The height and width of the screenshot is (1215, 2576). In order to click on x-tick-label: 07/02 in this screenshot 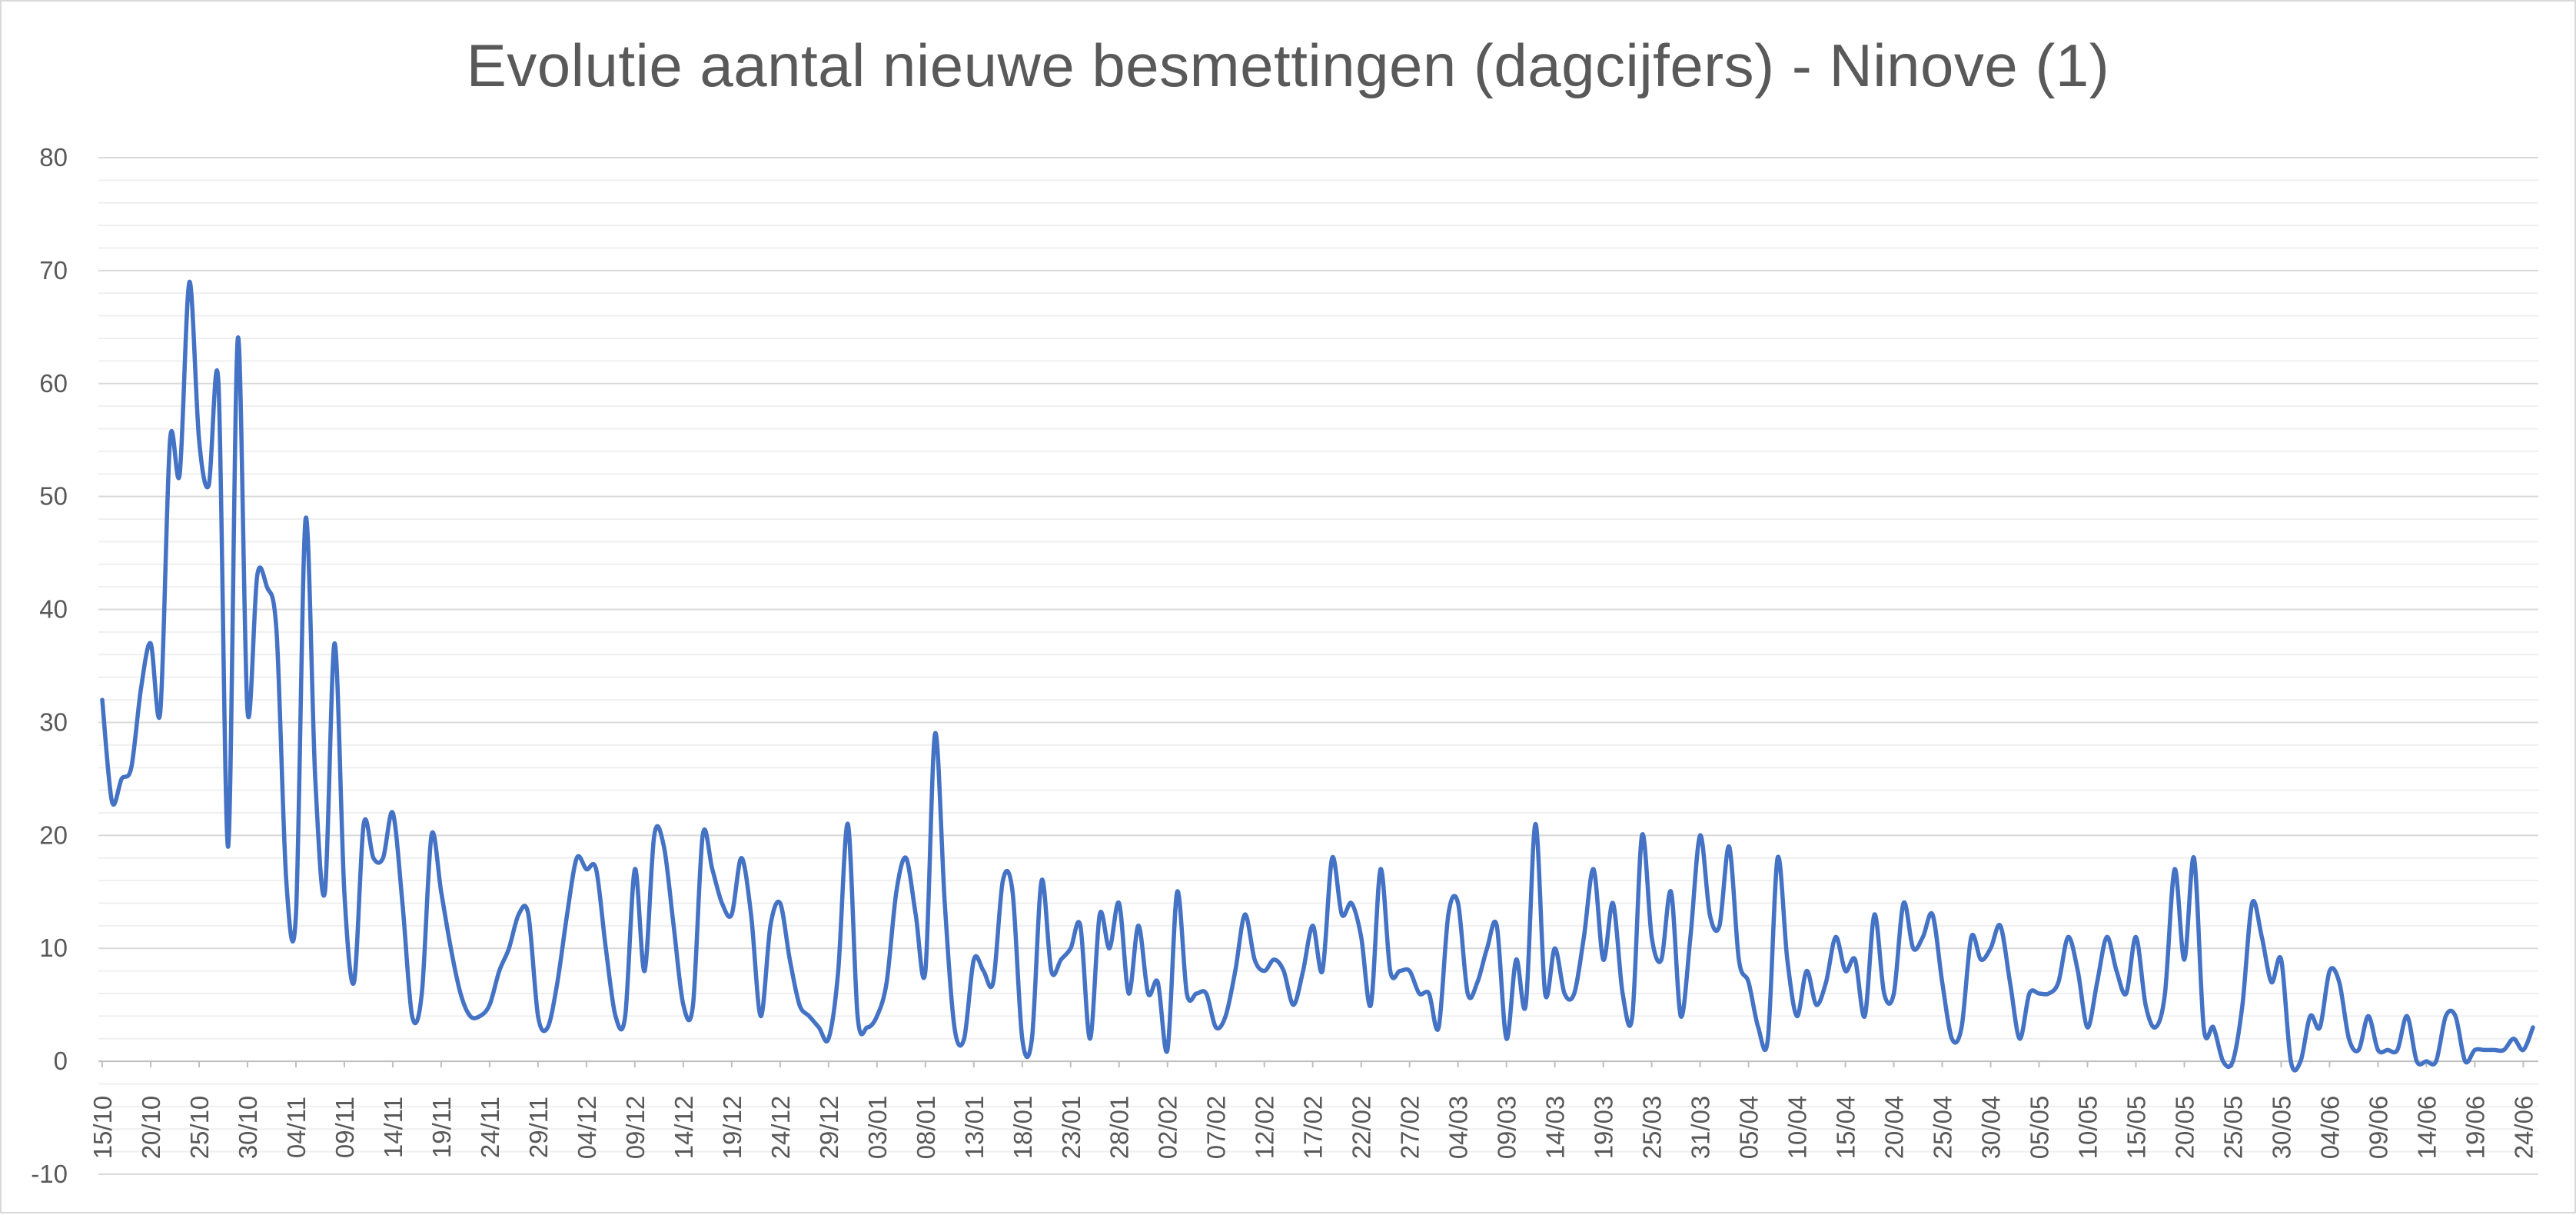, I will do `click(1216, 1128)`.